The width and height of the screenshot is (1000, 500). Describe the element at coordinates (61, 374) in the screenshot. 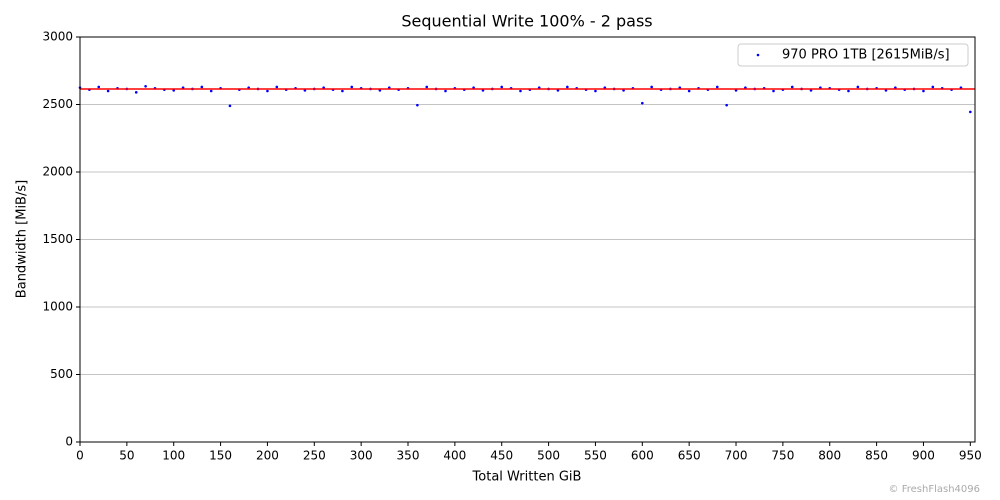

I see `y-tick-label: 500` at that location.